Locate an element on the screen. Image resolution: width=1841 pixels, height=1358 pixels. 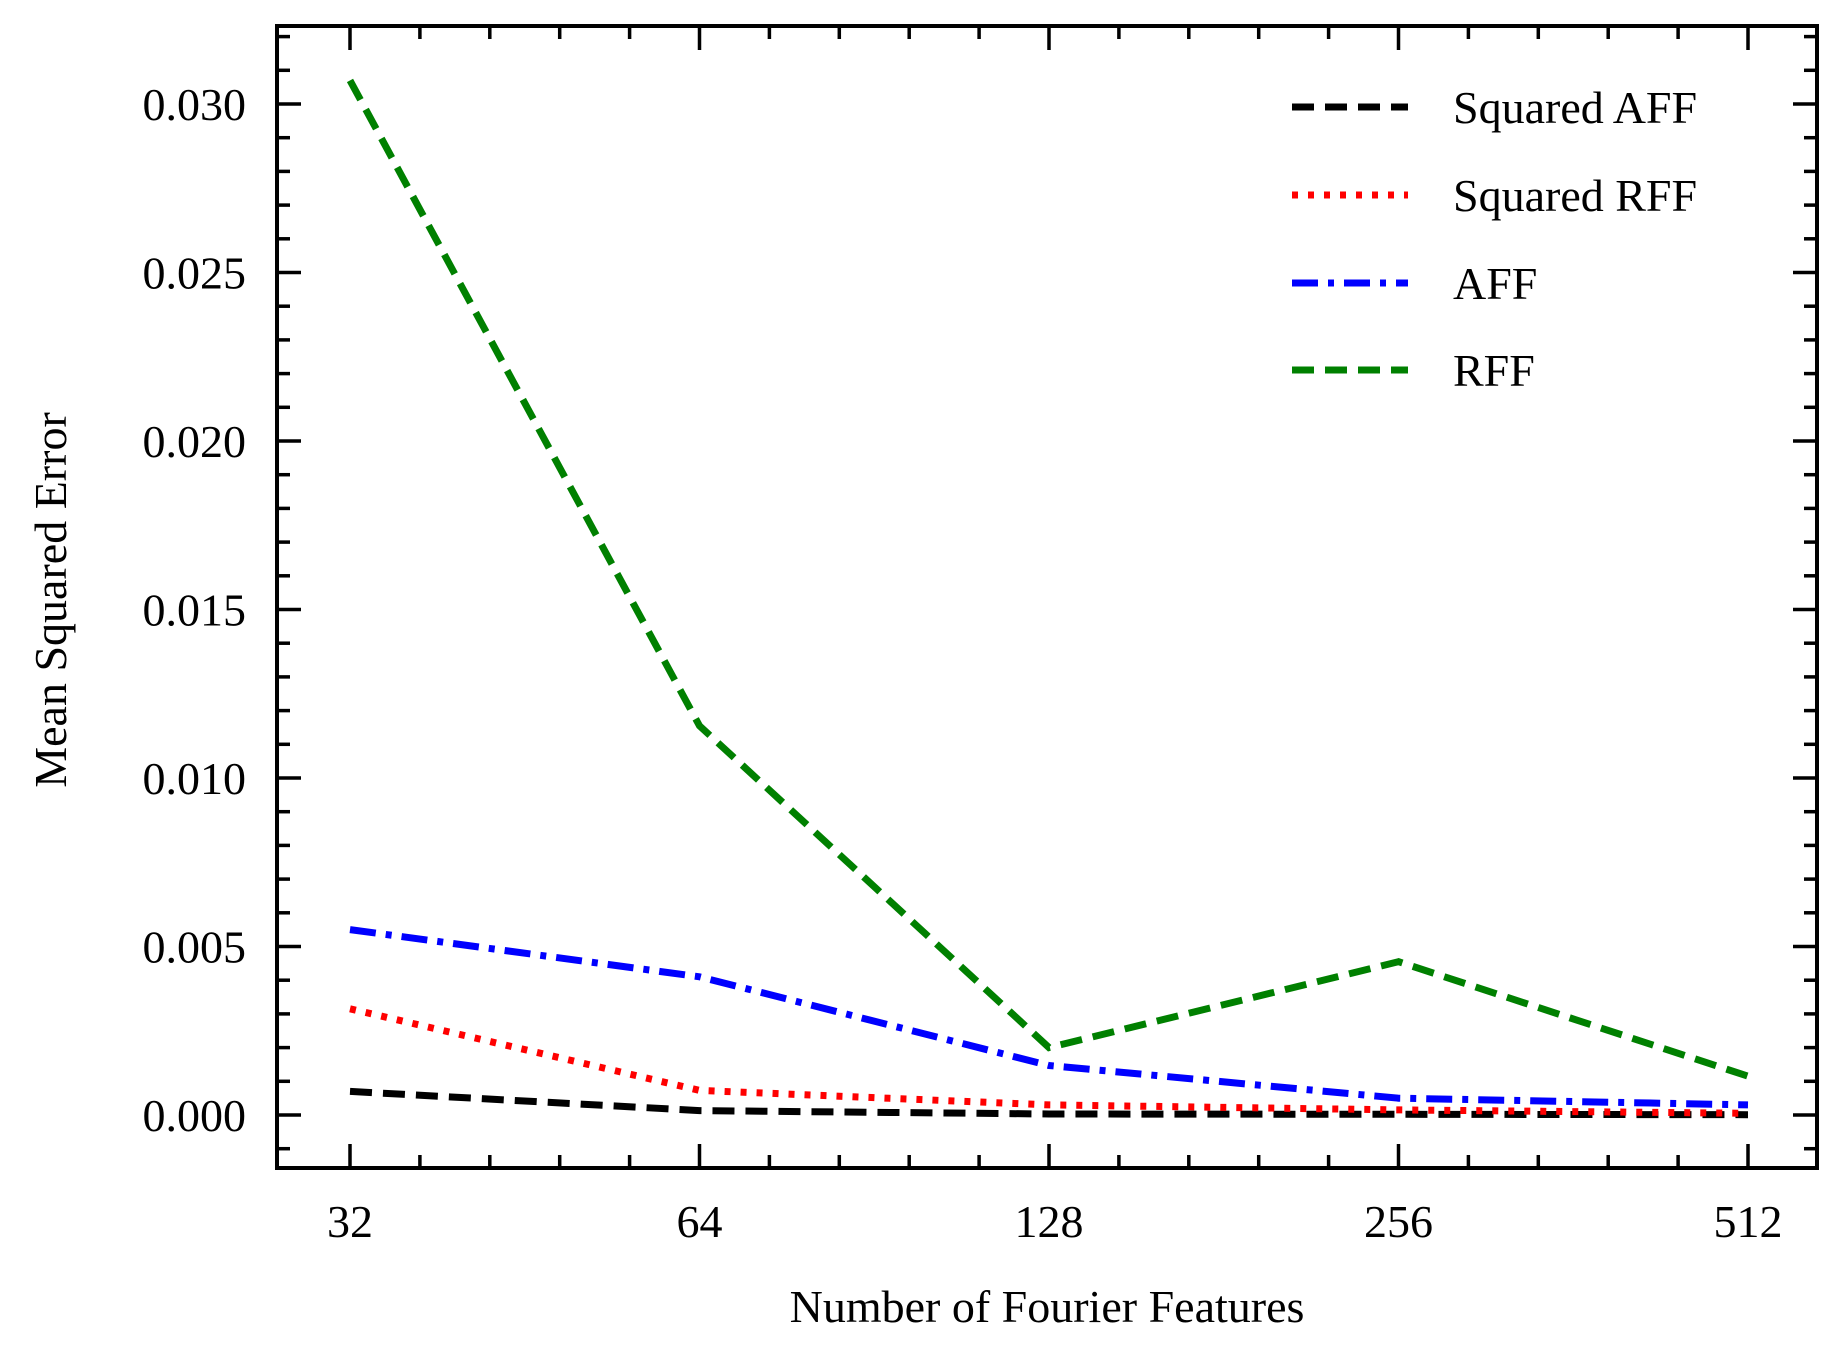
y-tick-label: 0.015 is located at coordinates (195, 610).